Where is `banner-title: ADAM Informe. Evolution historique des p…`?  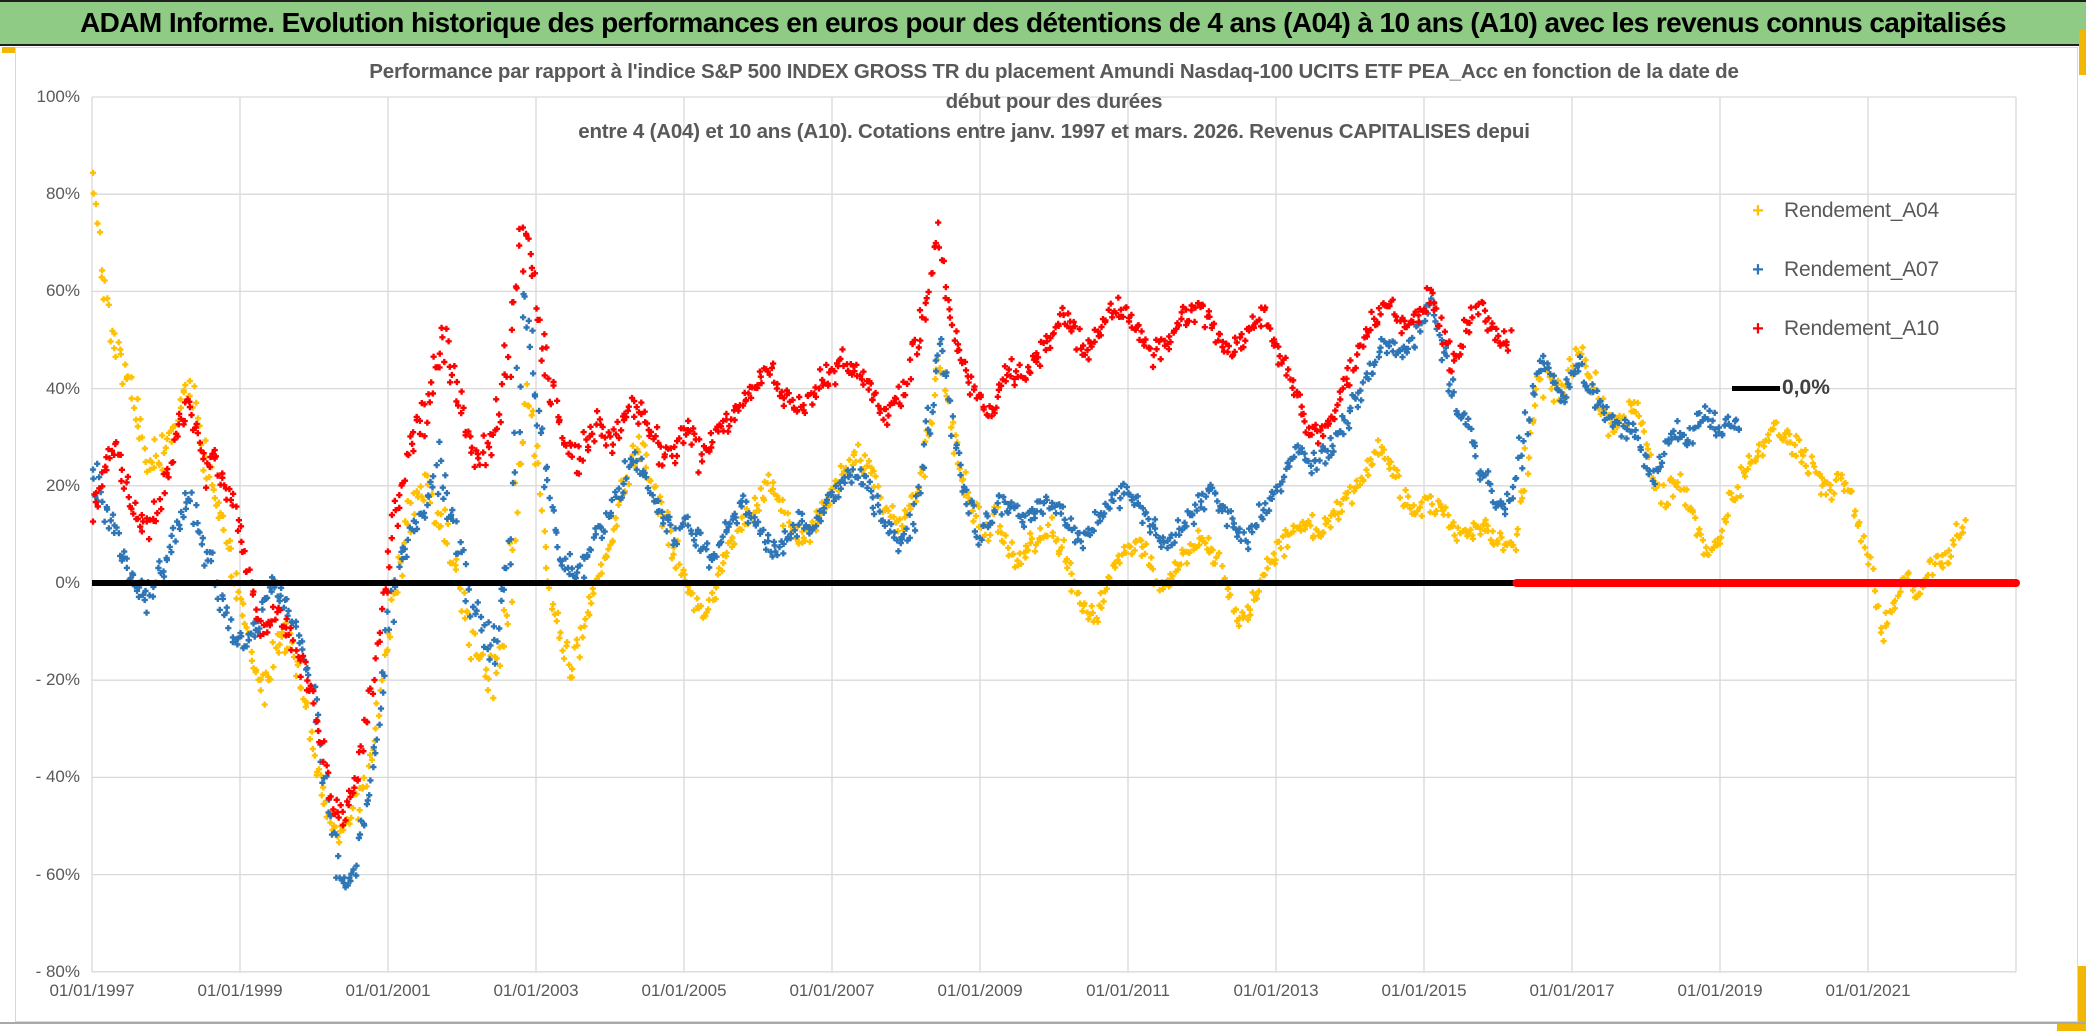 banner-title: ADAM Informe. Evolution historique des p… is located at coordinates (1043, 22).